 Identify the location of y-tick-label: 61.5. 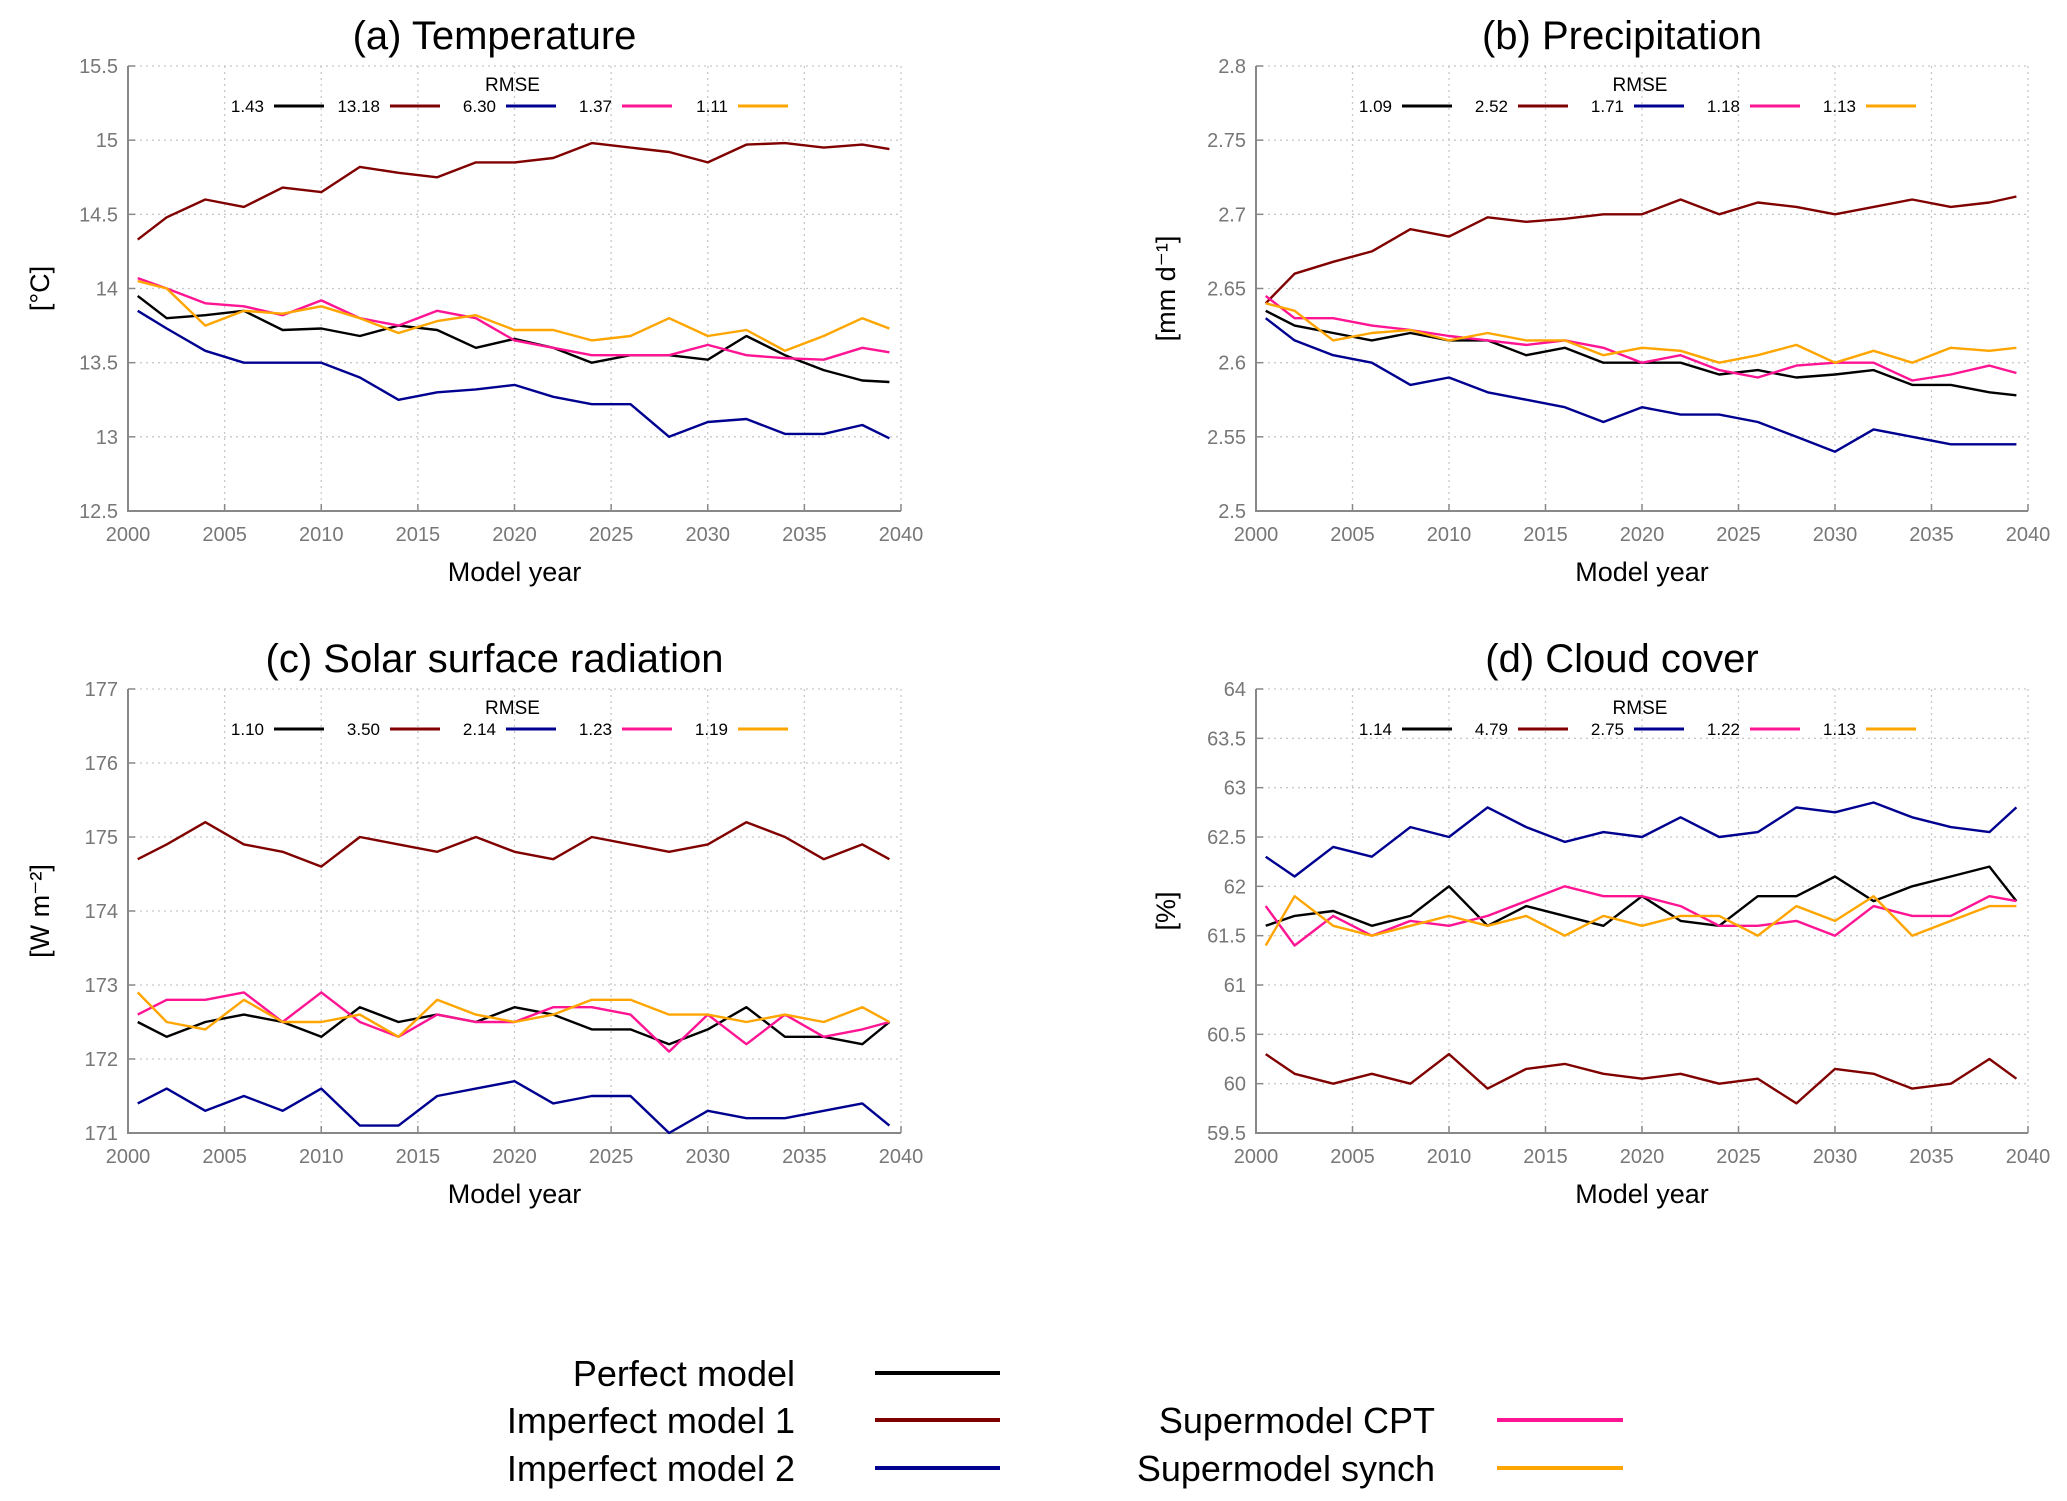
(1226, 937).